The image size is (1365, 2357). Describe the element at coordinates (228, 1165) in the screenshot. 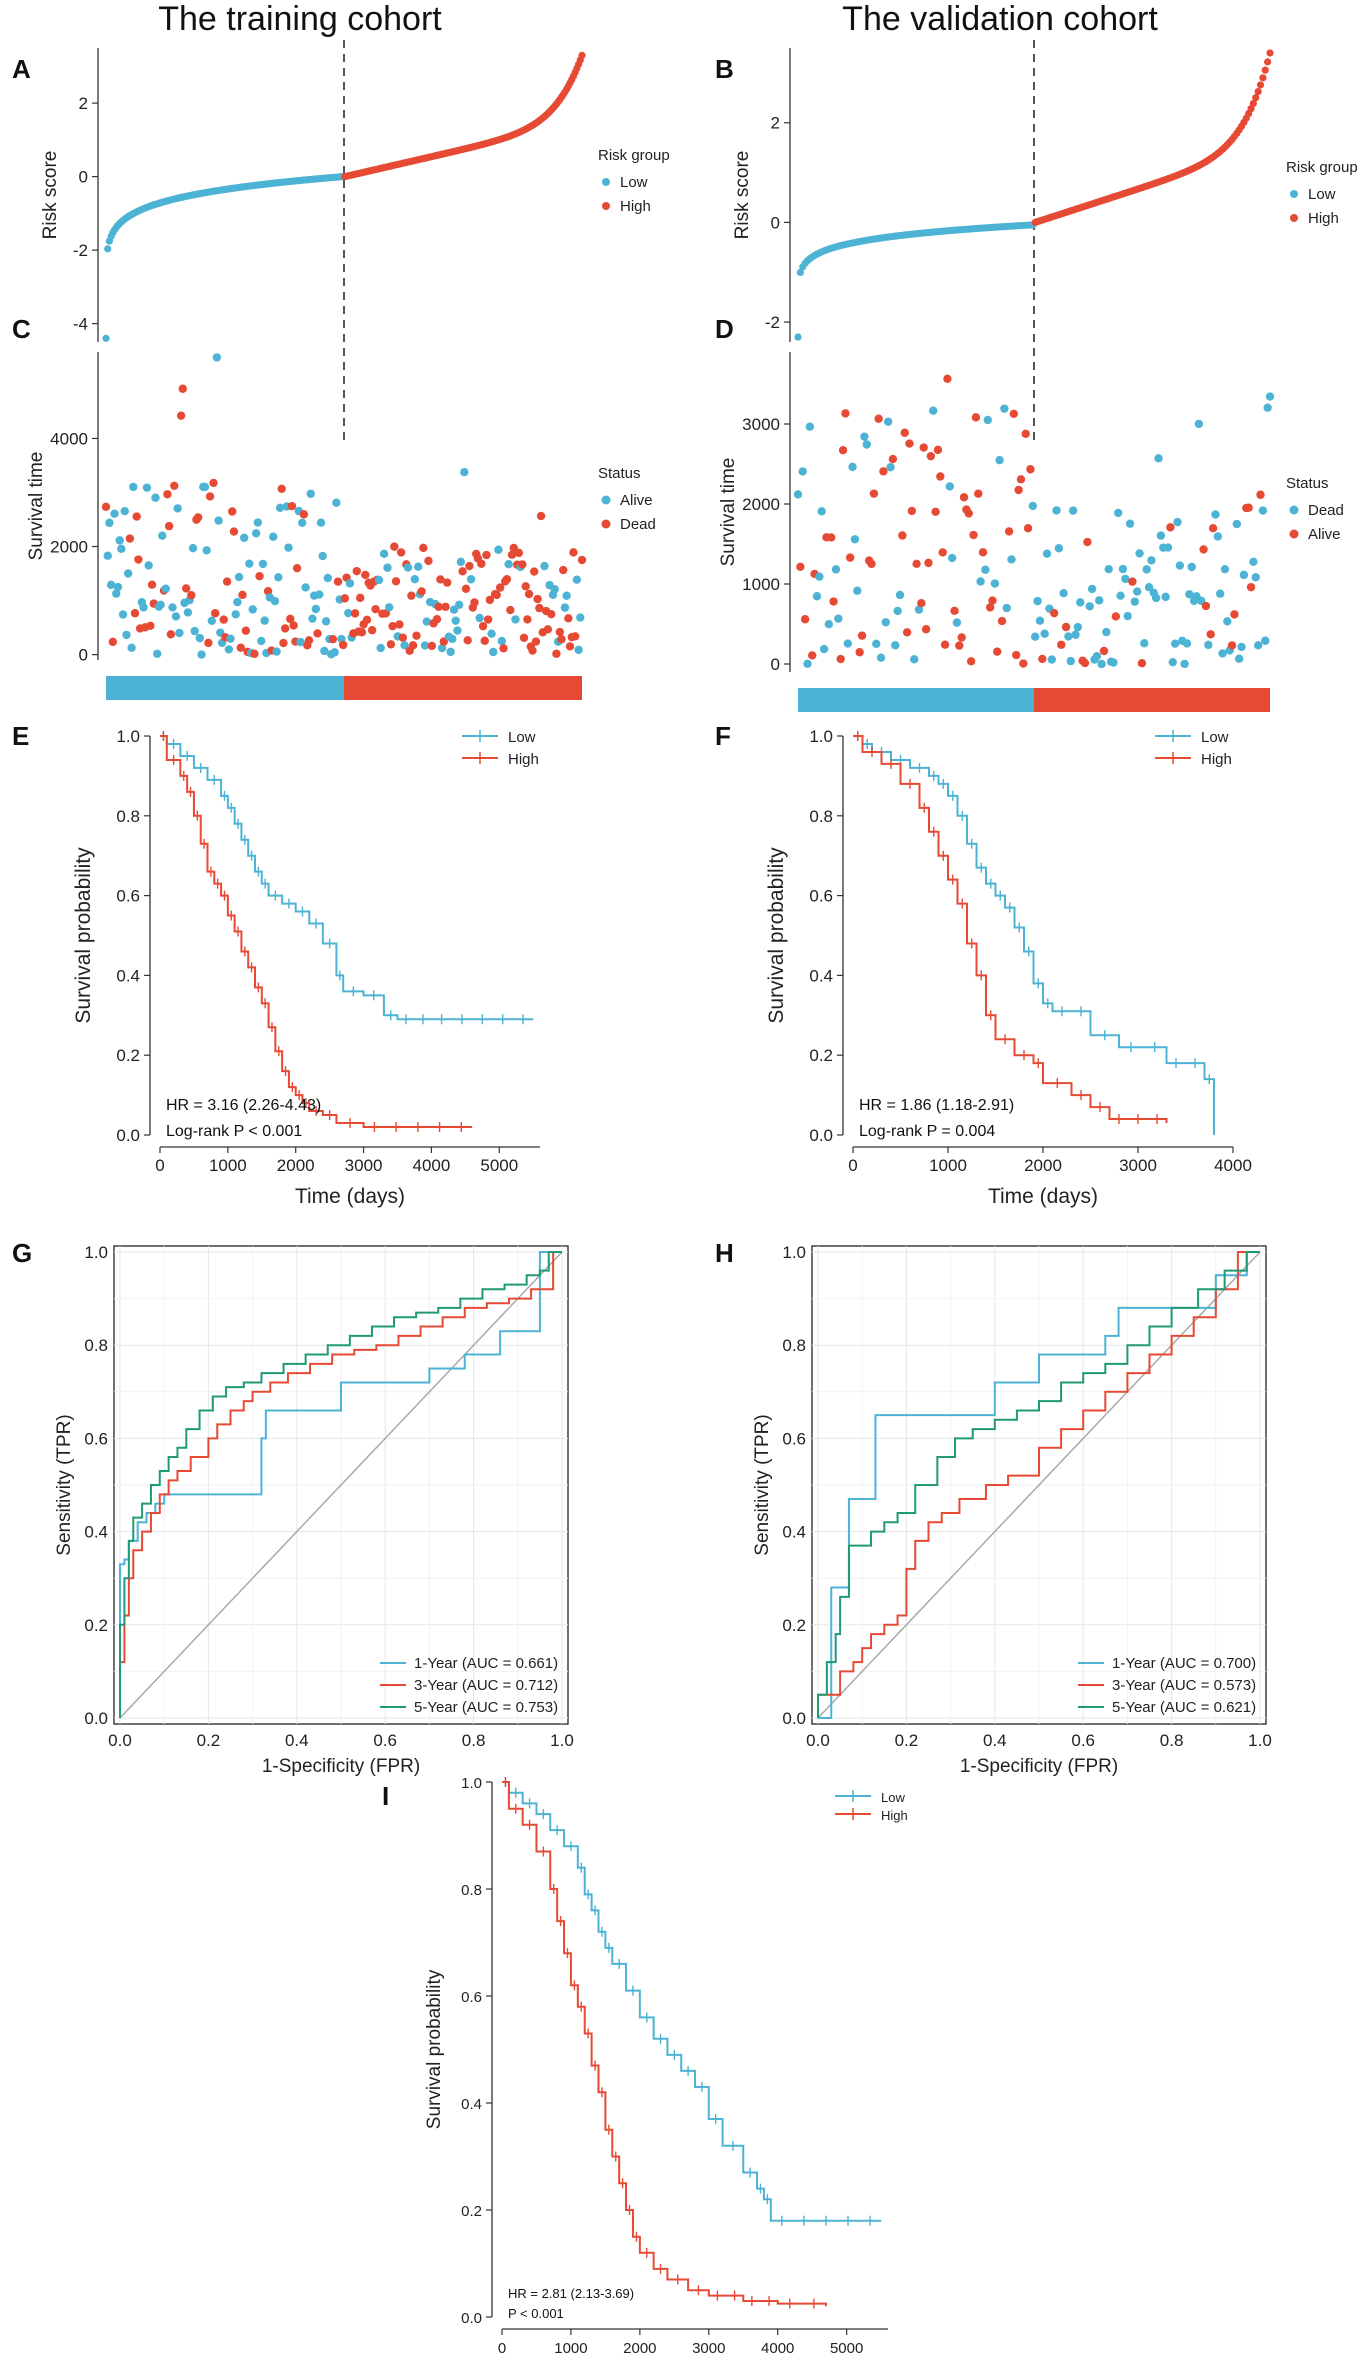

I see `x-tick-label: 1000` at that location.